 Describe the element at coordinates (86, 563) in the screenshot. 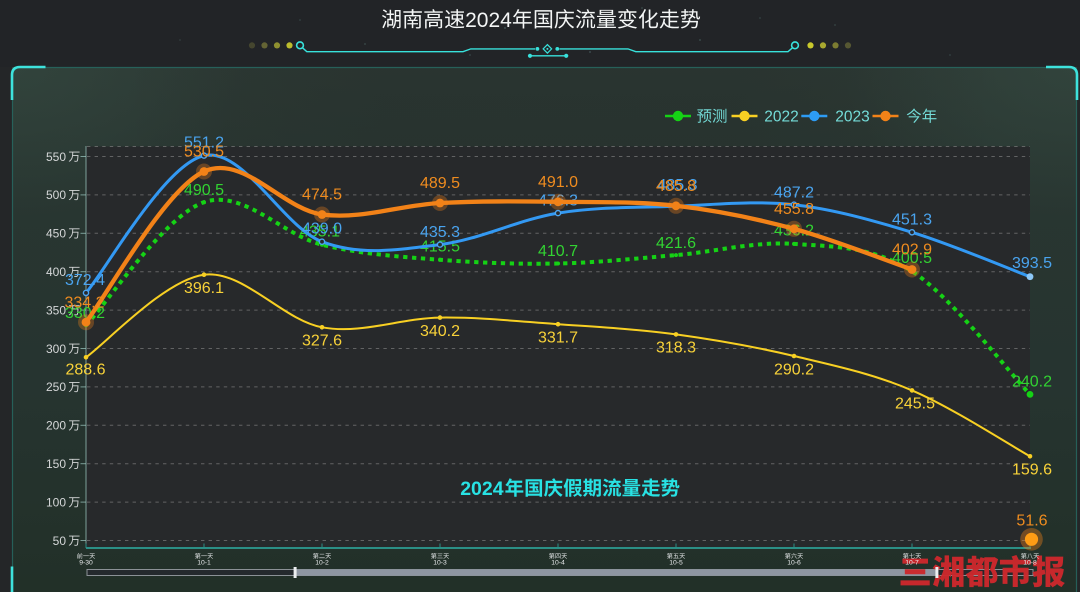

I see `svg-text: 9-30` at that location.